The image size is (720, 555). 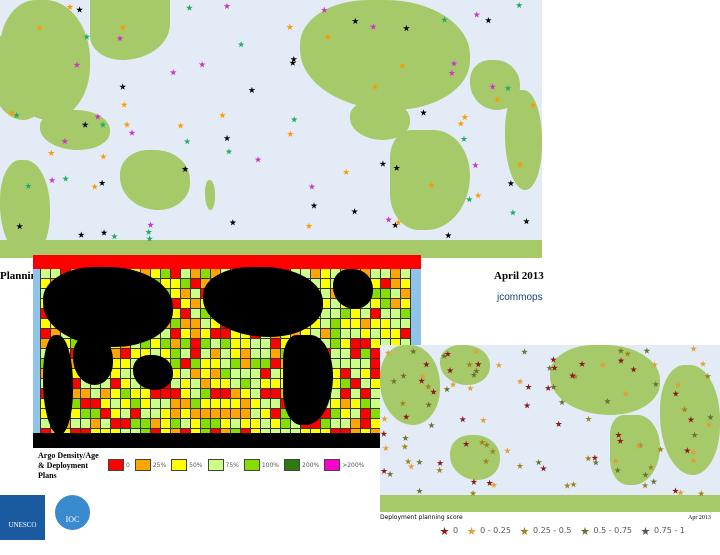 I want to click on unesco-logo: UNESCO, so click(x=22, y=517).